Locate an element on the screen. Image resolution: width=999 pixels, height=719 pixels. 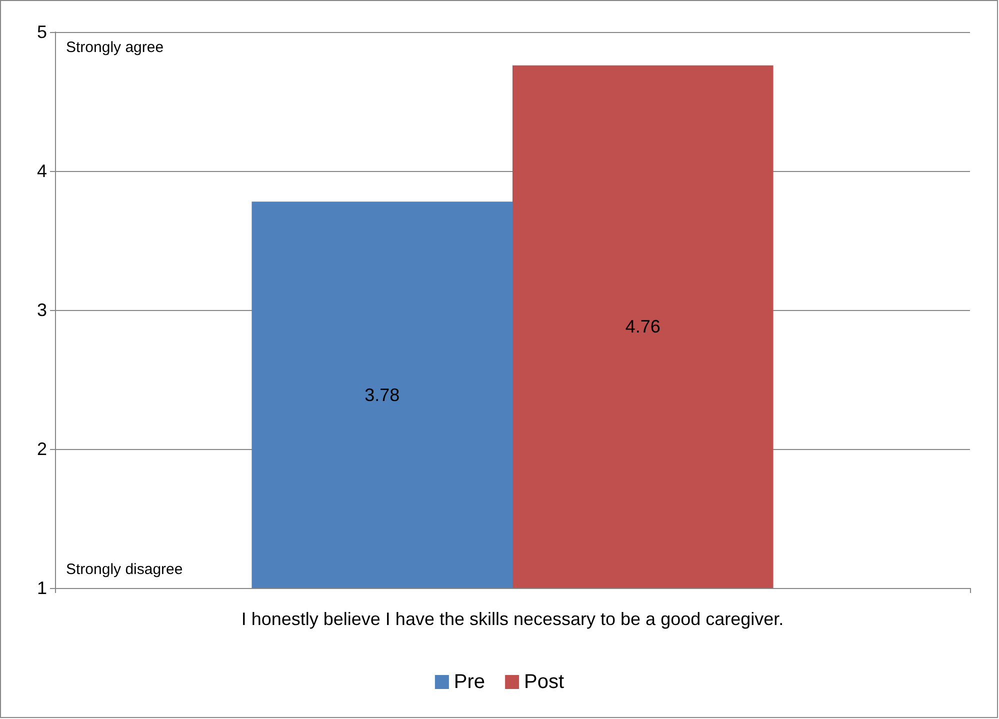
data-label: 3.78 is located at coordinates (382, 394).